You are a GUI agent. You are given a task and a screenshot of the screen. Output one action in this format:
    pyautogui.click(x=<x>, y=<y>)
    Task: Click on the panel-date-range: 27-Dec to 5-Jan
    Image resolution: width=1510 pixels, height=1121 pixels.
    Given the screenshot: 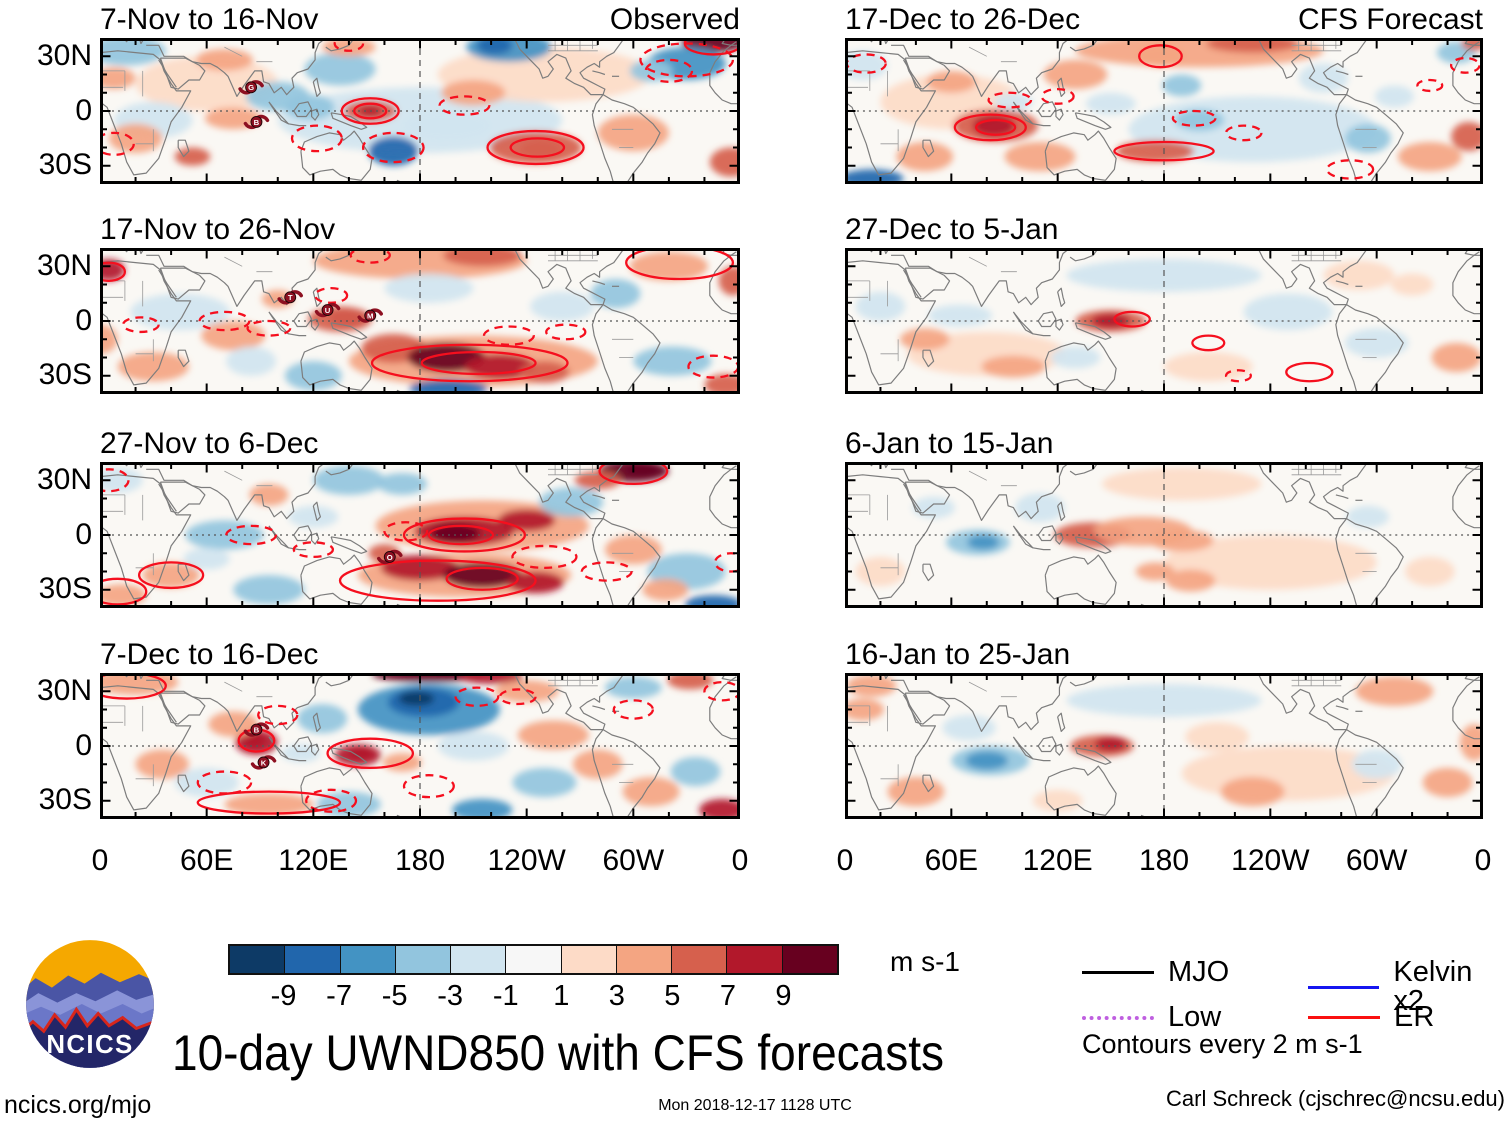 What is the action you would take?
    pyautogui.click(x=952, y=229)
    